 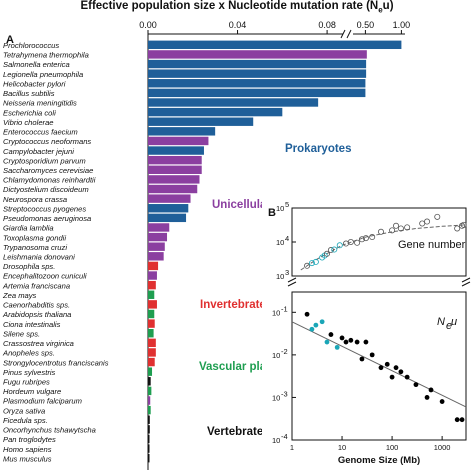 What do you see at coordinates (388, 6) in the screenshot?
I see `title-end: u)` at bounding box center [388, 6].